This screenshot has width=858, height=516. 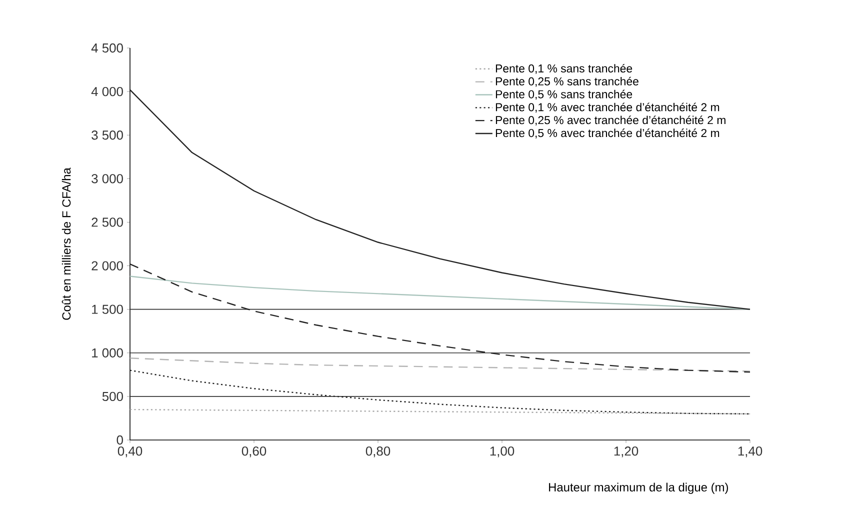 What do you see at coordinates (502, 452) in the screenshot?
I see `x-tick-label: 1,00` at bounding box center [502, 452].